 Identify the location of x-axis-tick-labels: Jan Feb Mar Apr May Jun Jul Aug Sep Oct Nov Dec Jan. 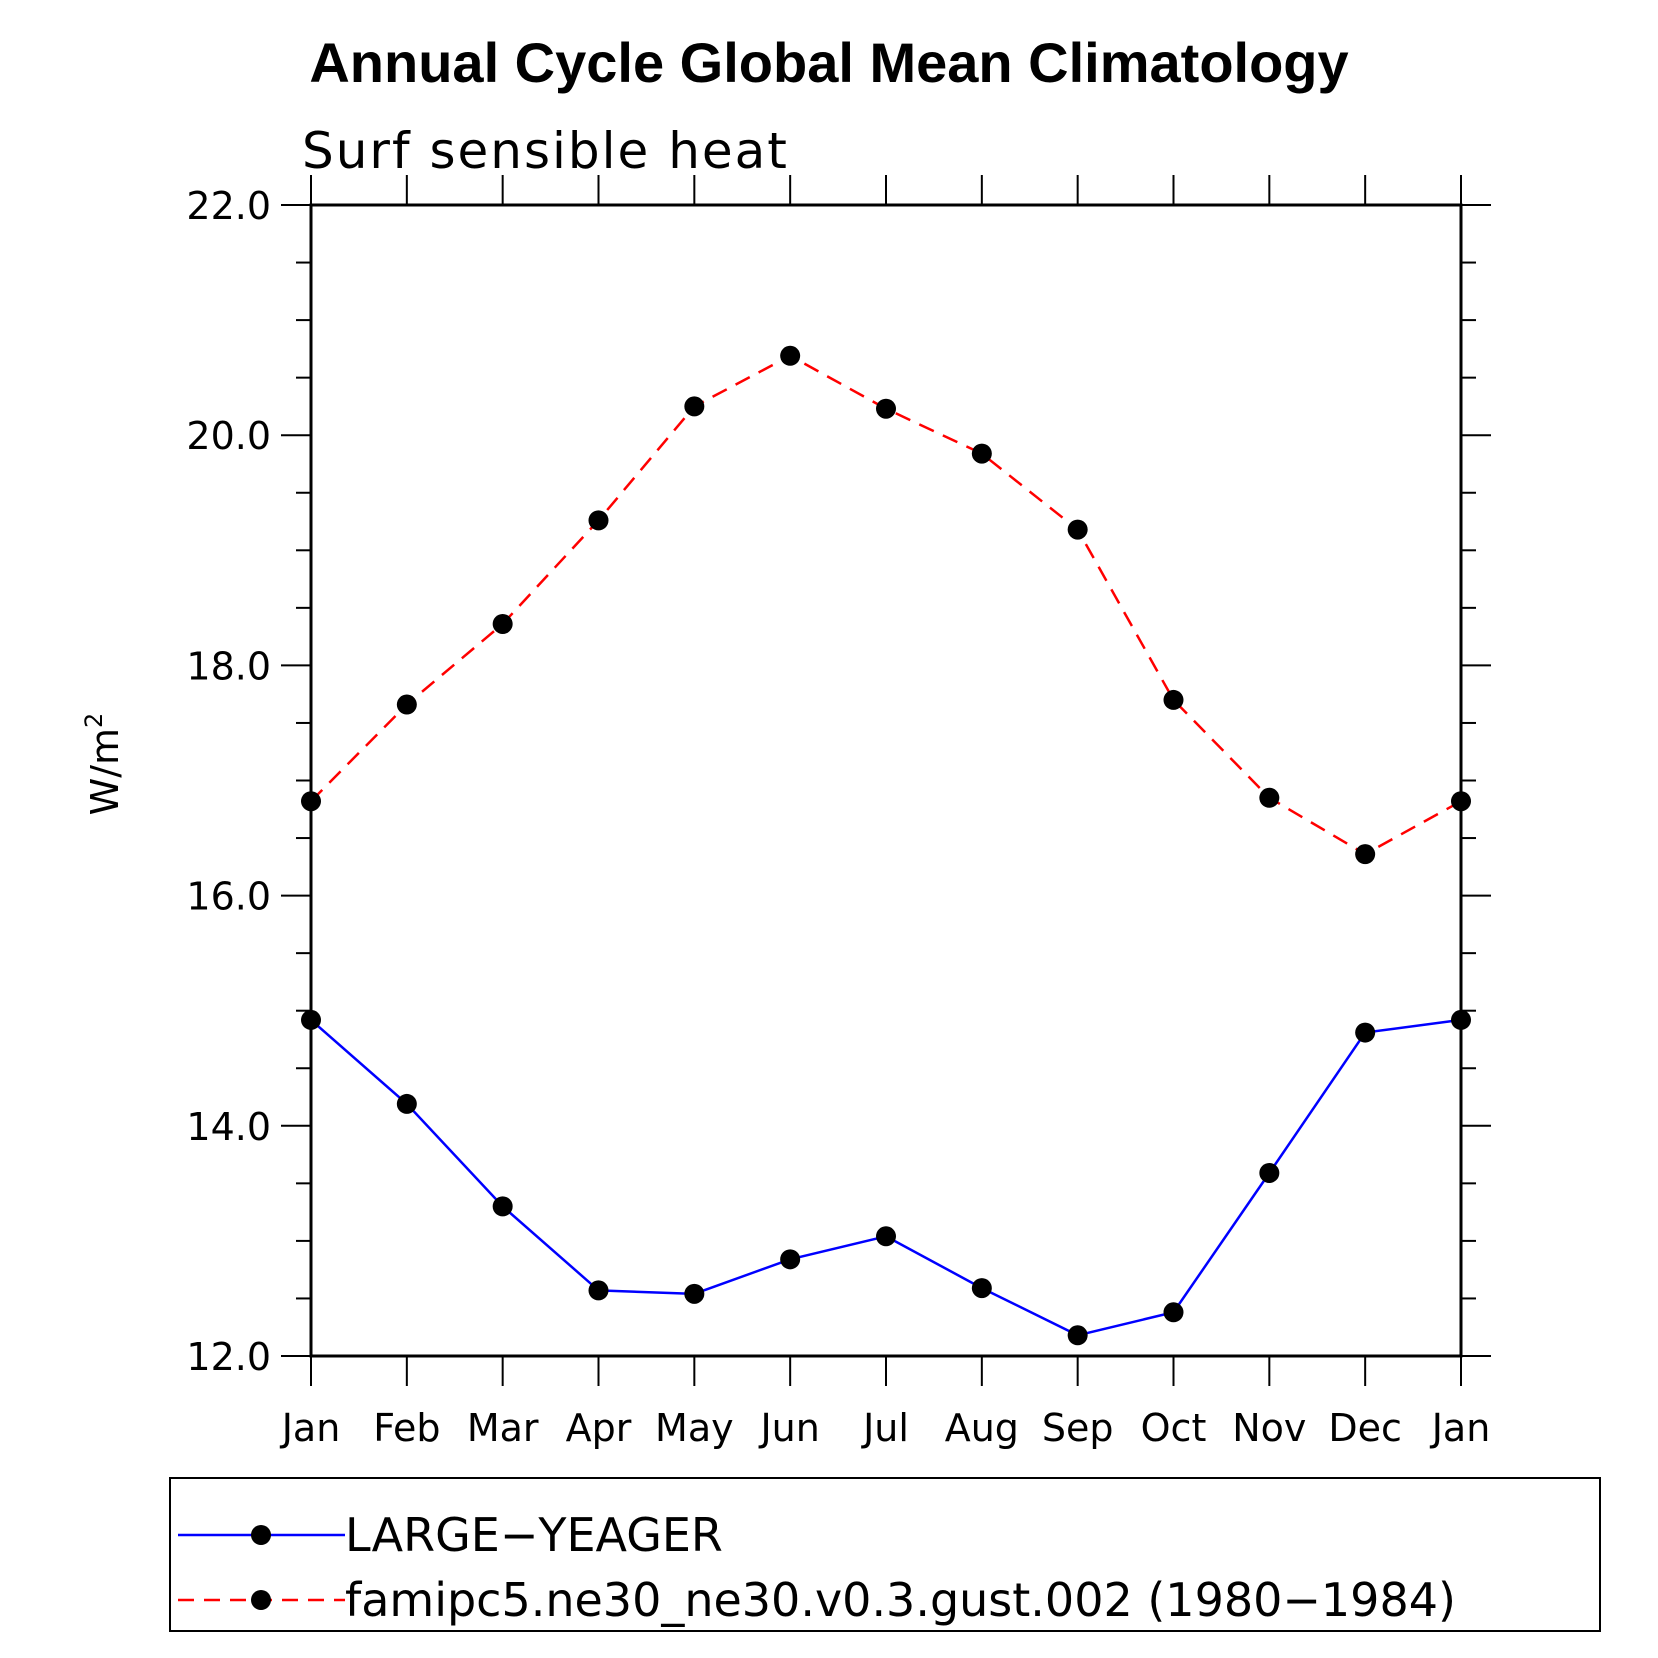
(885, 1428).